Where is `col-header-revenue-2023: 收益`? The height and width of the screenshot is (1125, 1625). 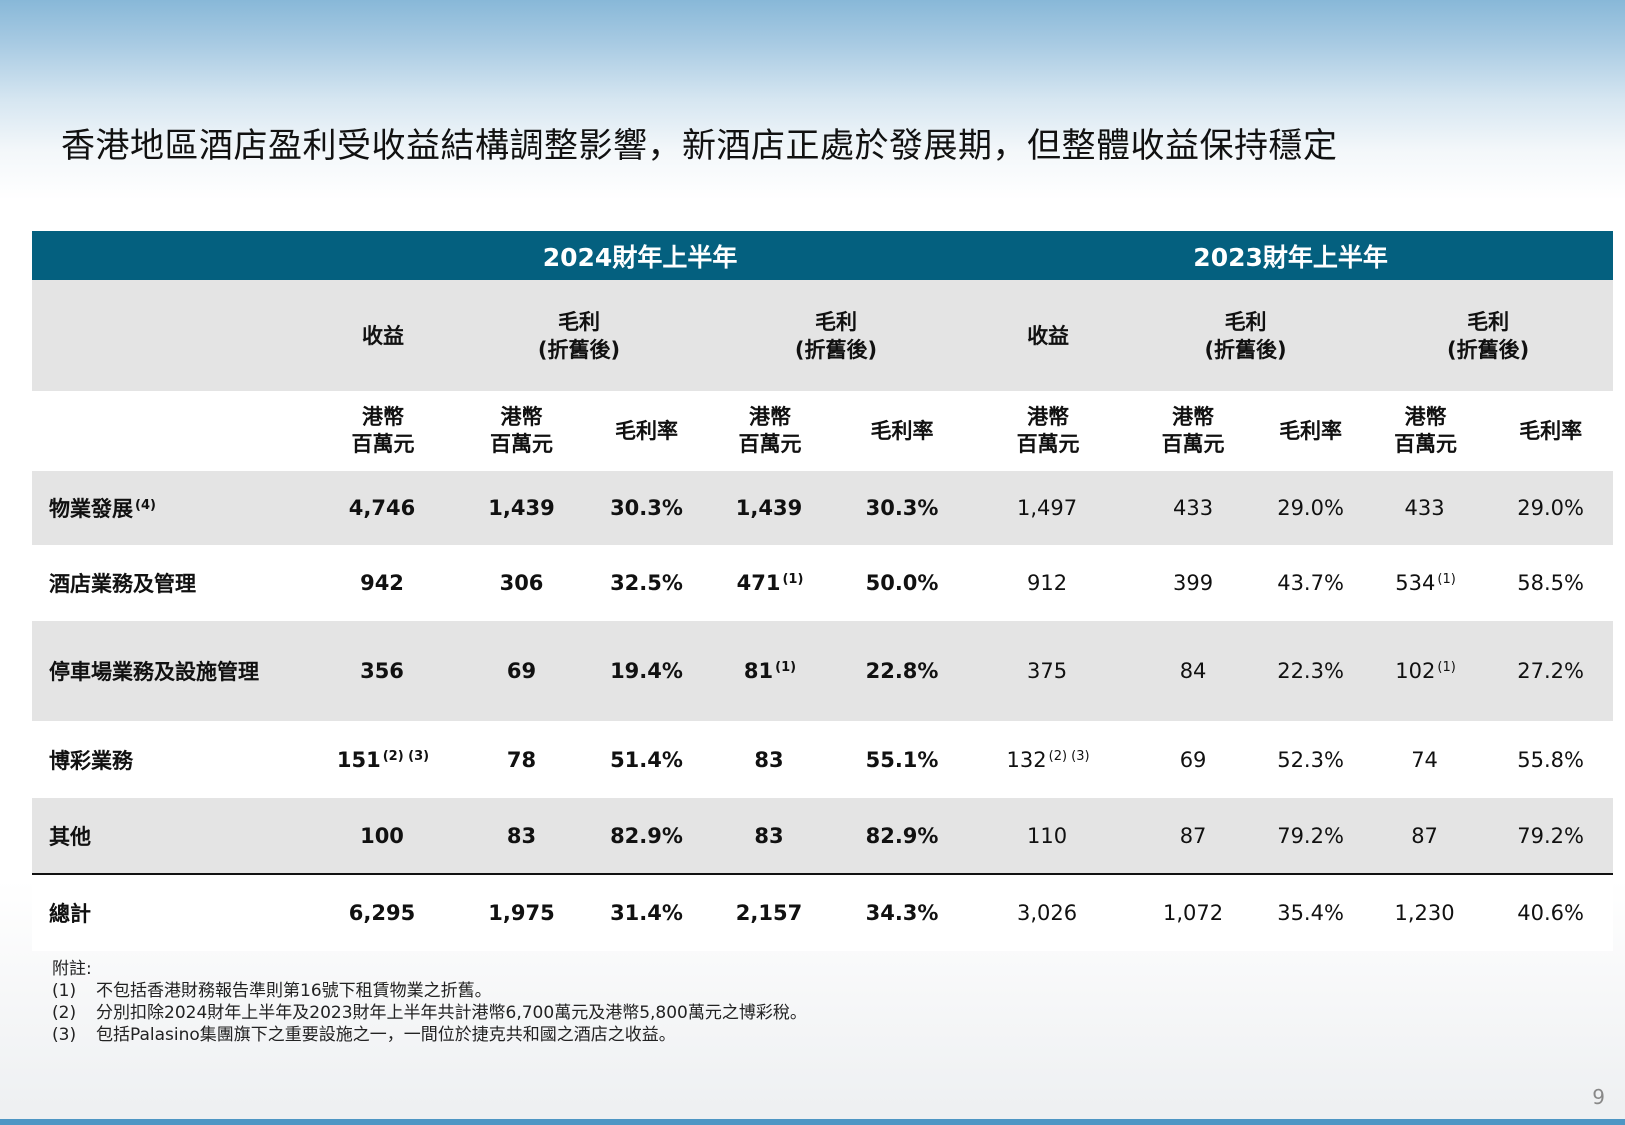
col-header-revenue-2023: 收益 is located at coordinates (1048, 335).